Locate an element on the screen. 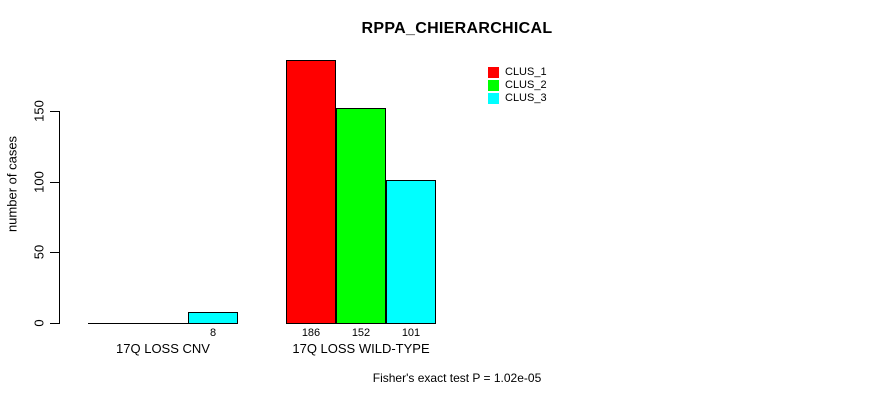 This screenshot has height=400, width=890. bar-clus-1-17q-loss-cnv is located at coordinates (113, 323).